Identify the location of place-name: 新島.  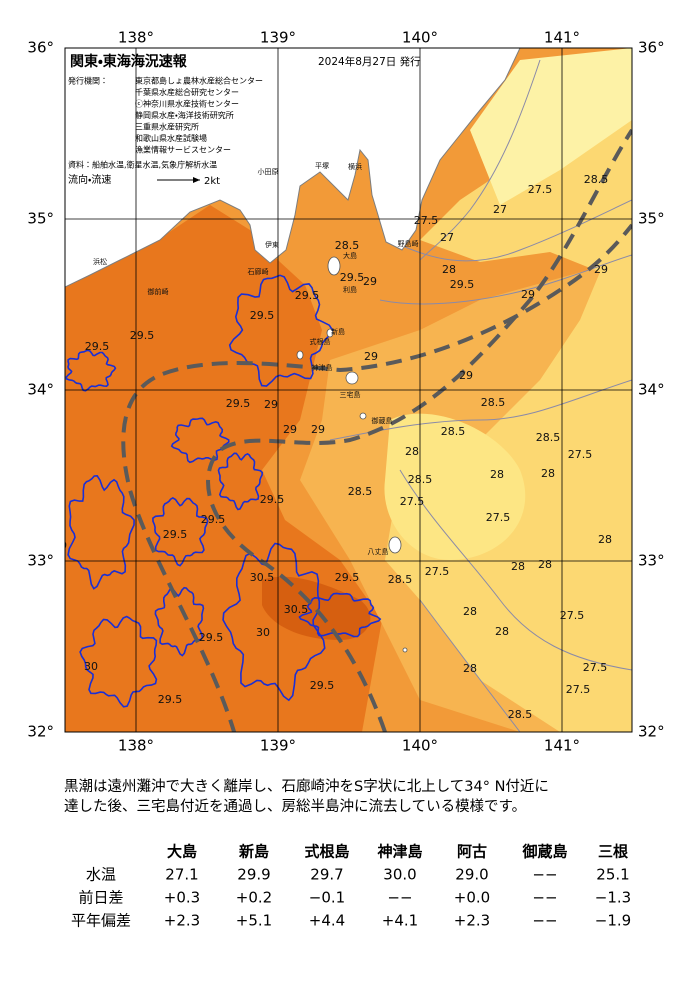
(338, 331).